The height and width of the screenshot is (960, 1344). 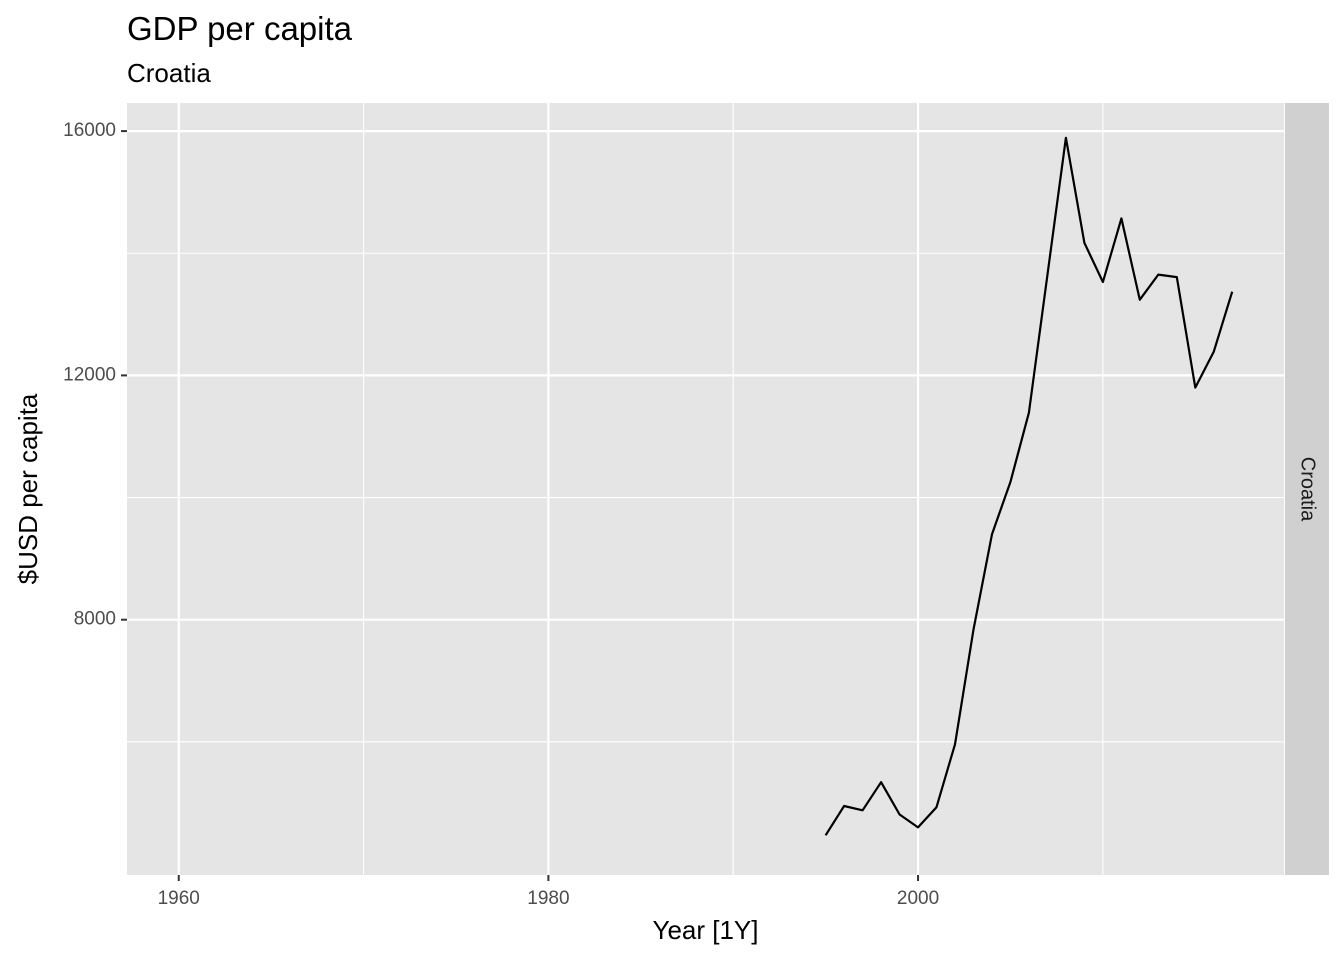 What do you see at coordinates (548, 898) in the screenshot?
I see `x-tick-label: 1980` at bounding box center [548, 898].